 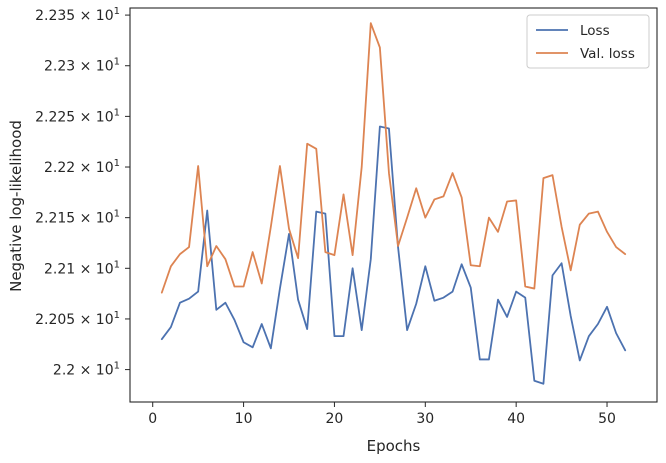 I want to click on y-tick-label: 2.22 × 10¹, so click(x=82, y=167).